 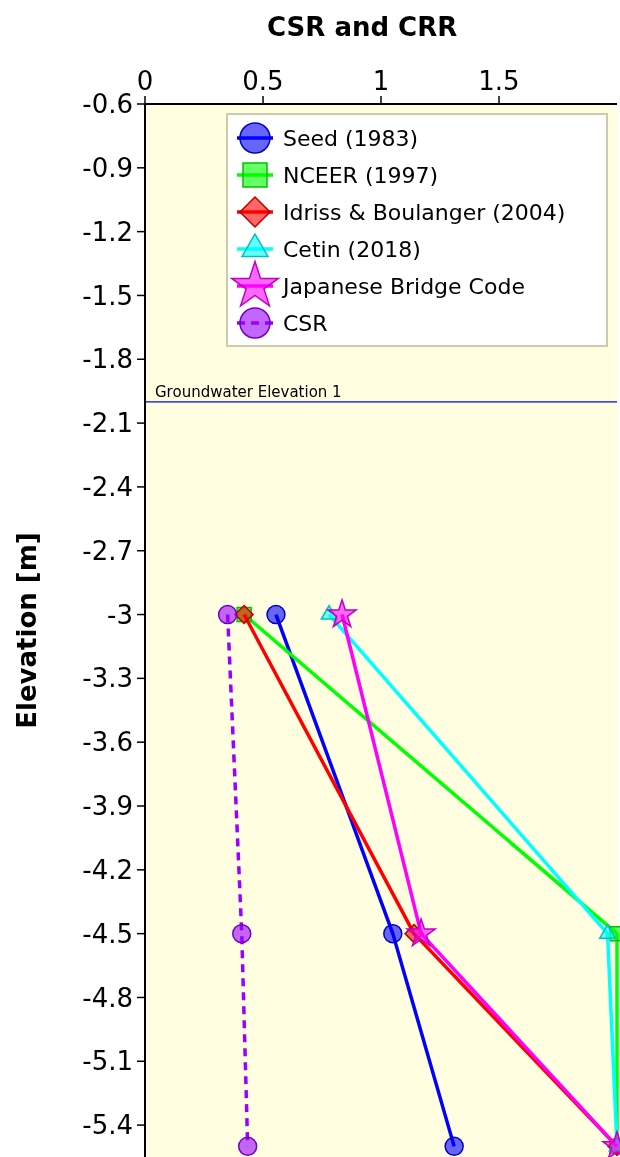 I want to click on y-tick-label: -5.4, so click(x=107, y=1125).